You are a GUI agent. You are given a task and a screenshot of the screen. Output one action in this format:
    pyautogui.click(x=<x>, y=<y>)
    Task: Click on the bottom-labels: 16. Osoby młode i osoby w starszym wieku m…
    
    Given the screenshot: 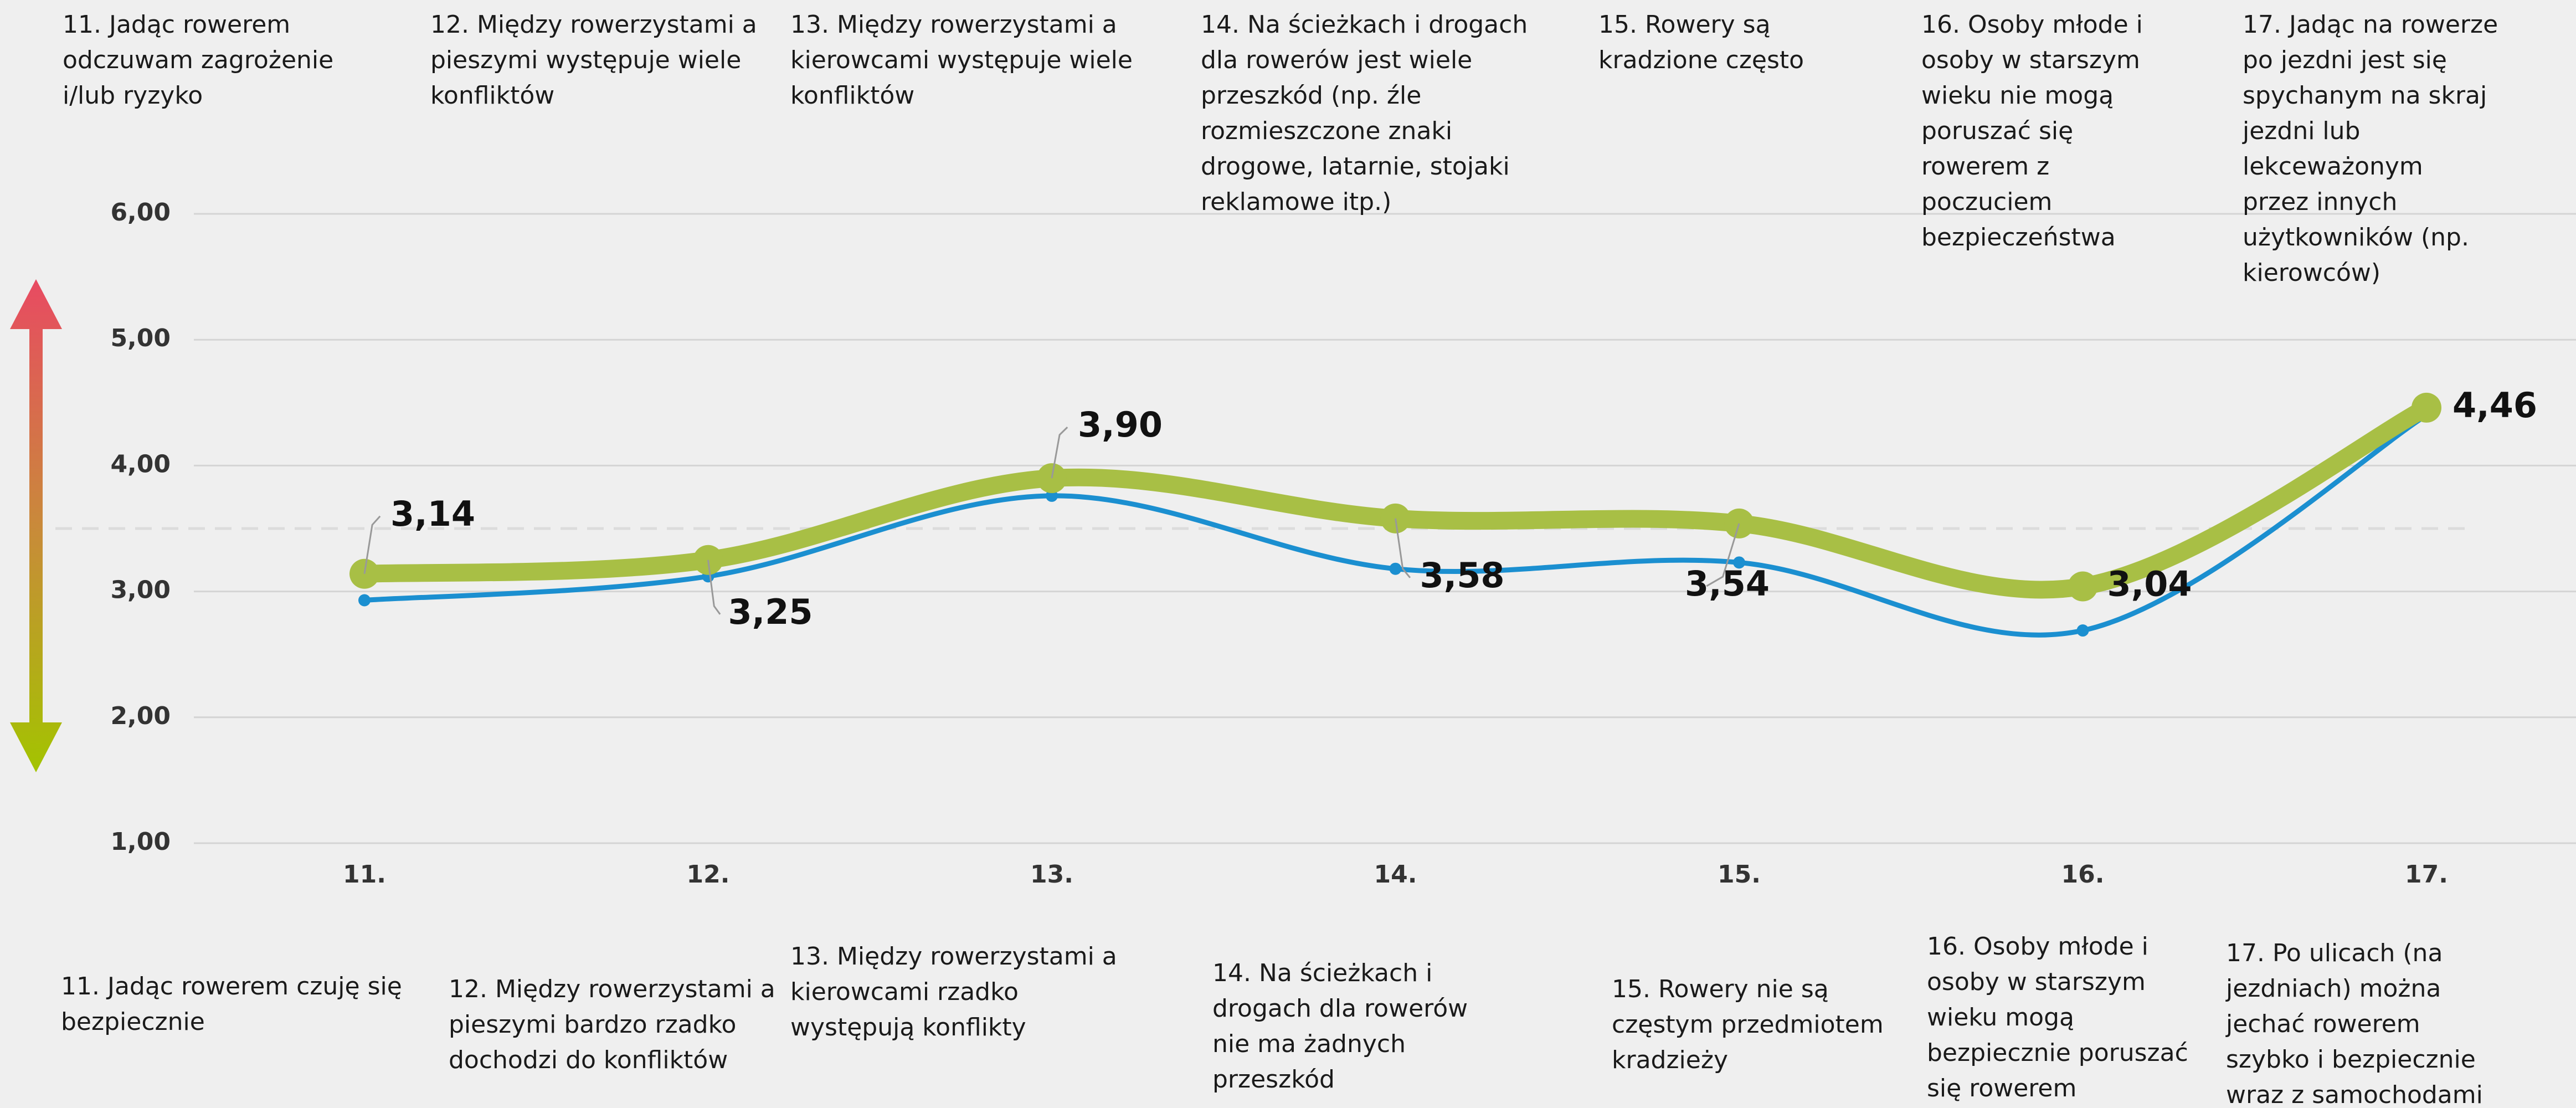 What is the action you would take?
    pyautogui.click(x=2057, y=1017)
    